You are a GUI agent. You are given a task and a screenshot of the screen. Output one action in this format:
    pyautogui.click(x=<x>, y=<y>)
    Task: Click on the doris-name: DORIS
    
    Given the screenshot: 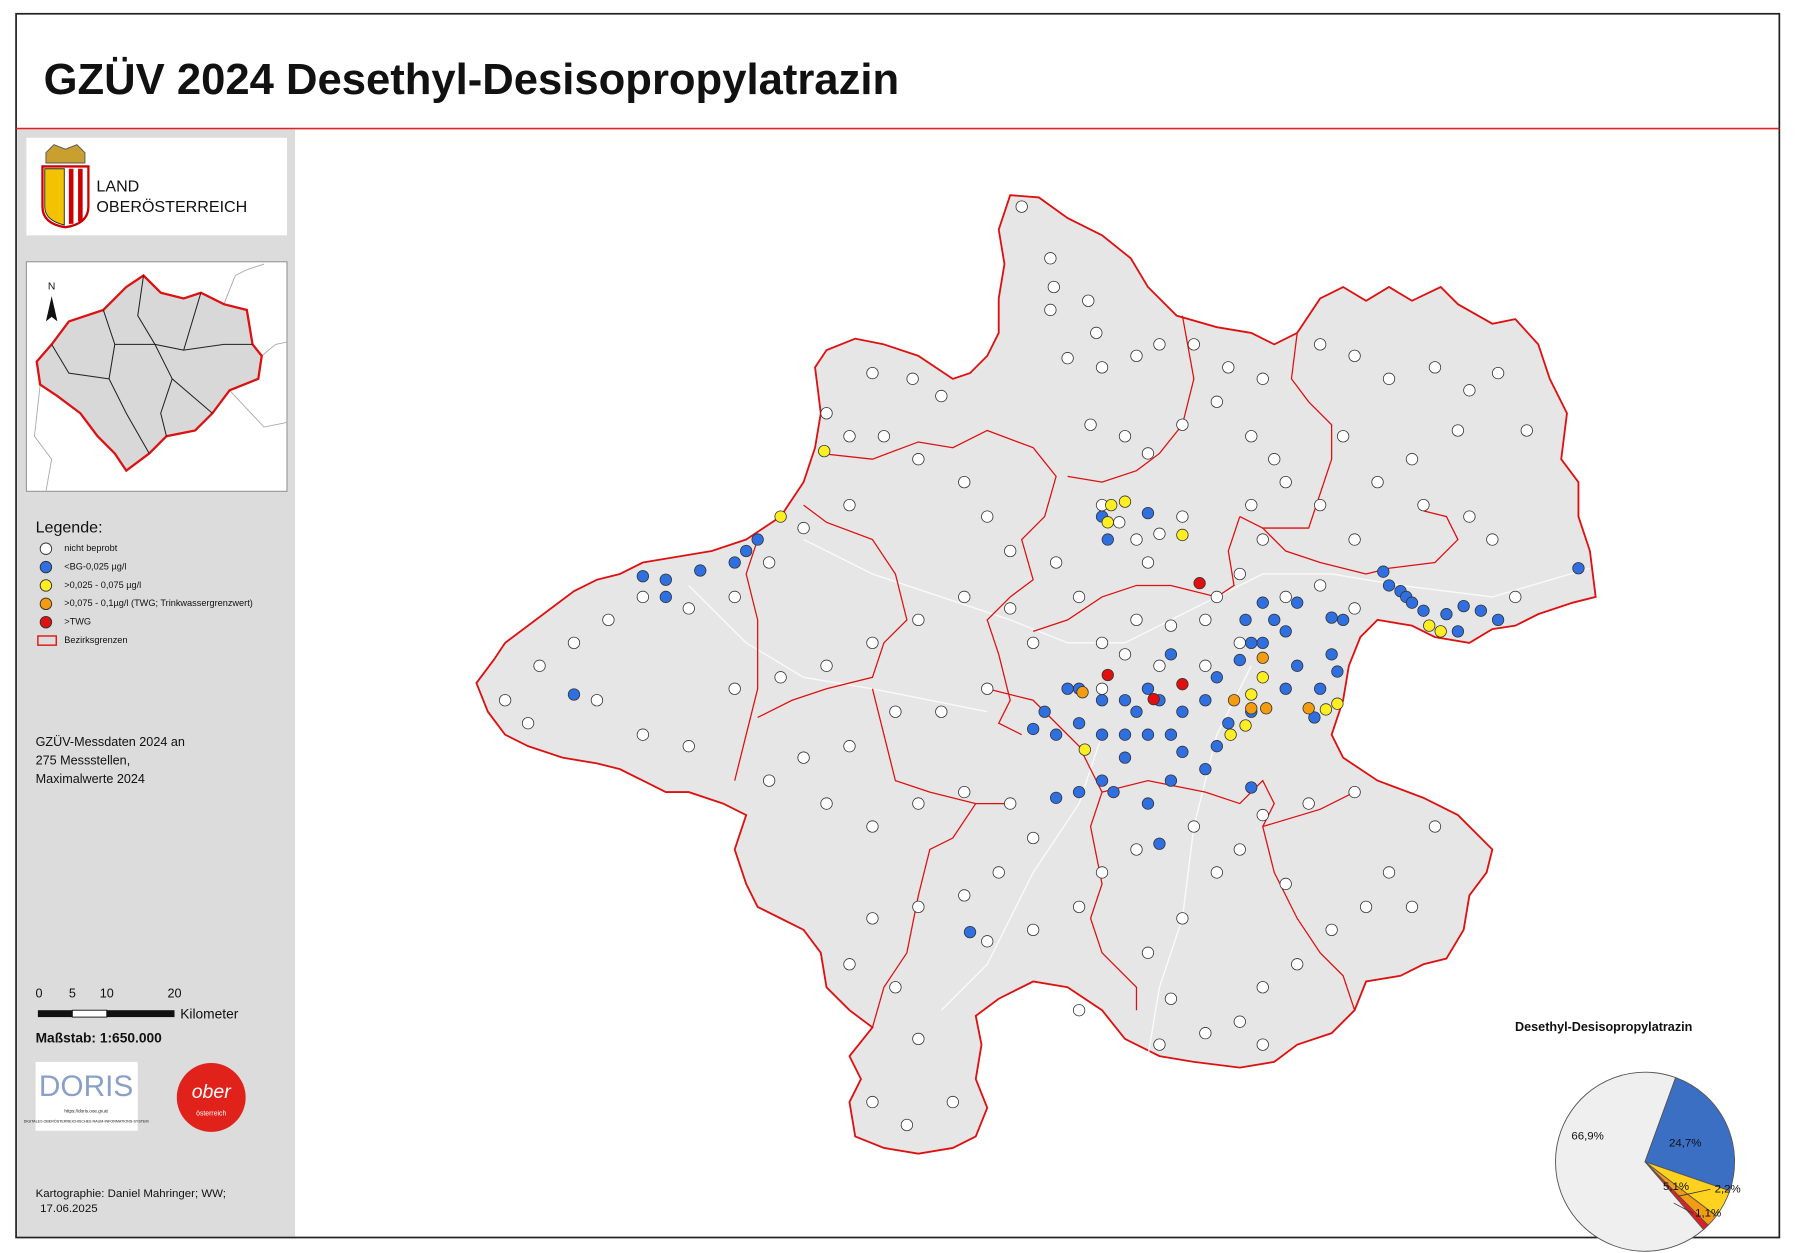 What is the action you would take?
    pyautogui.click(x=86, y=1086)
    